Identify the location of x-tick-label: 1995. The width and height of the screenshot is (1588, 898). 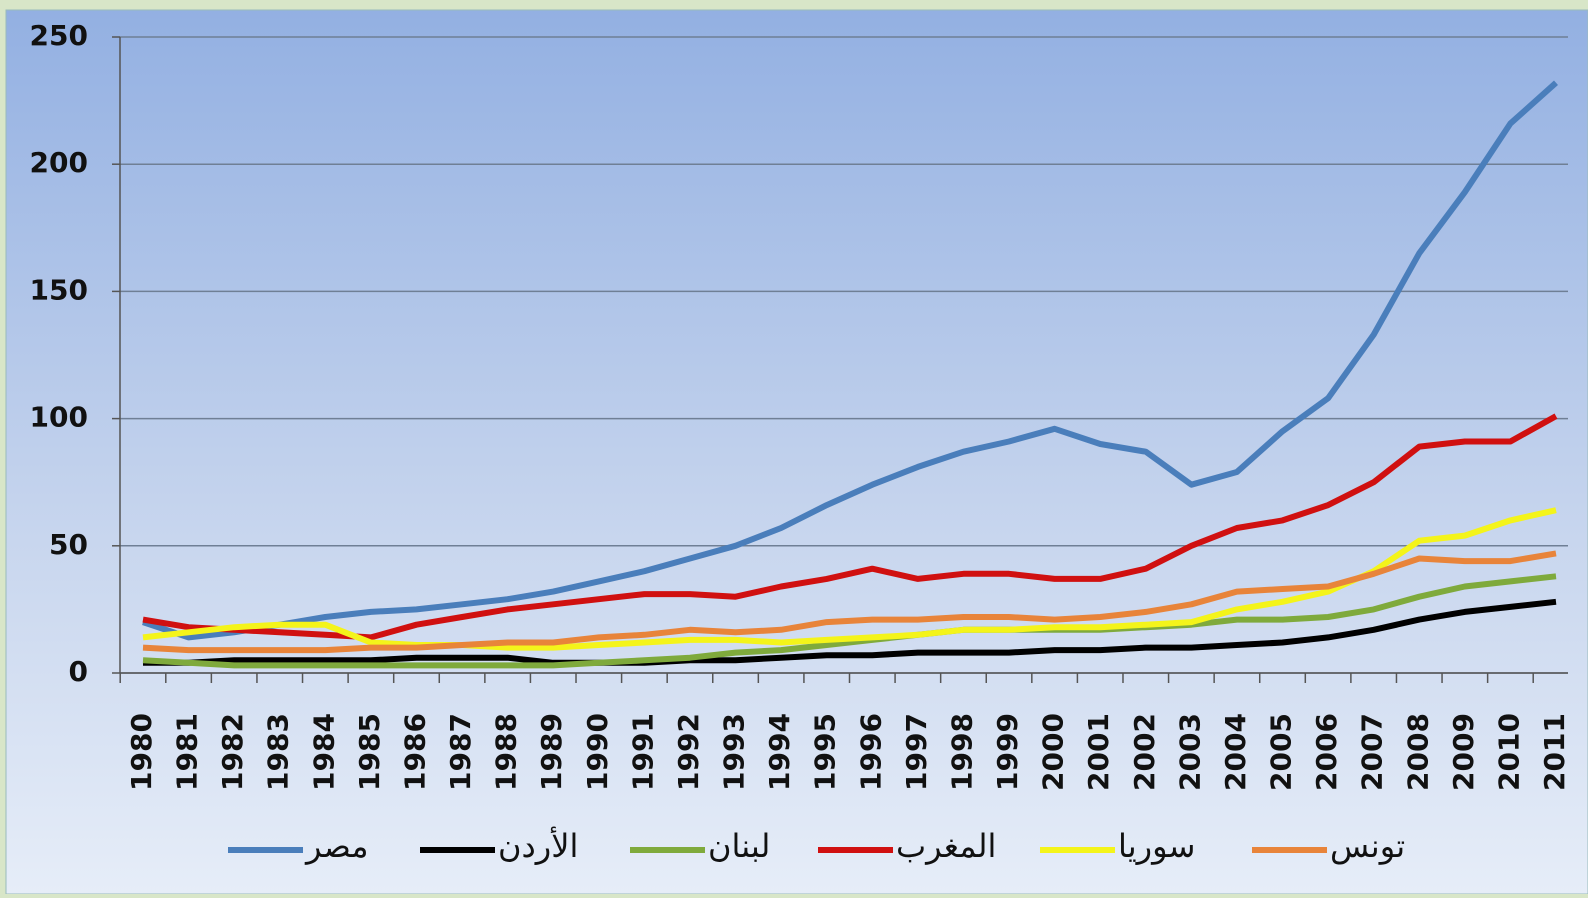
(825, 752).